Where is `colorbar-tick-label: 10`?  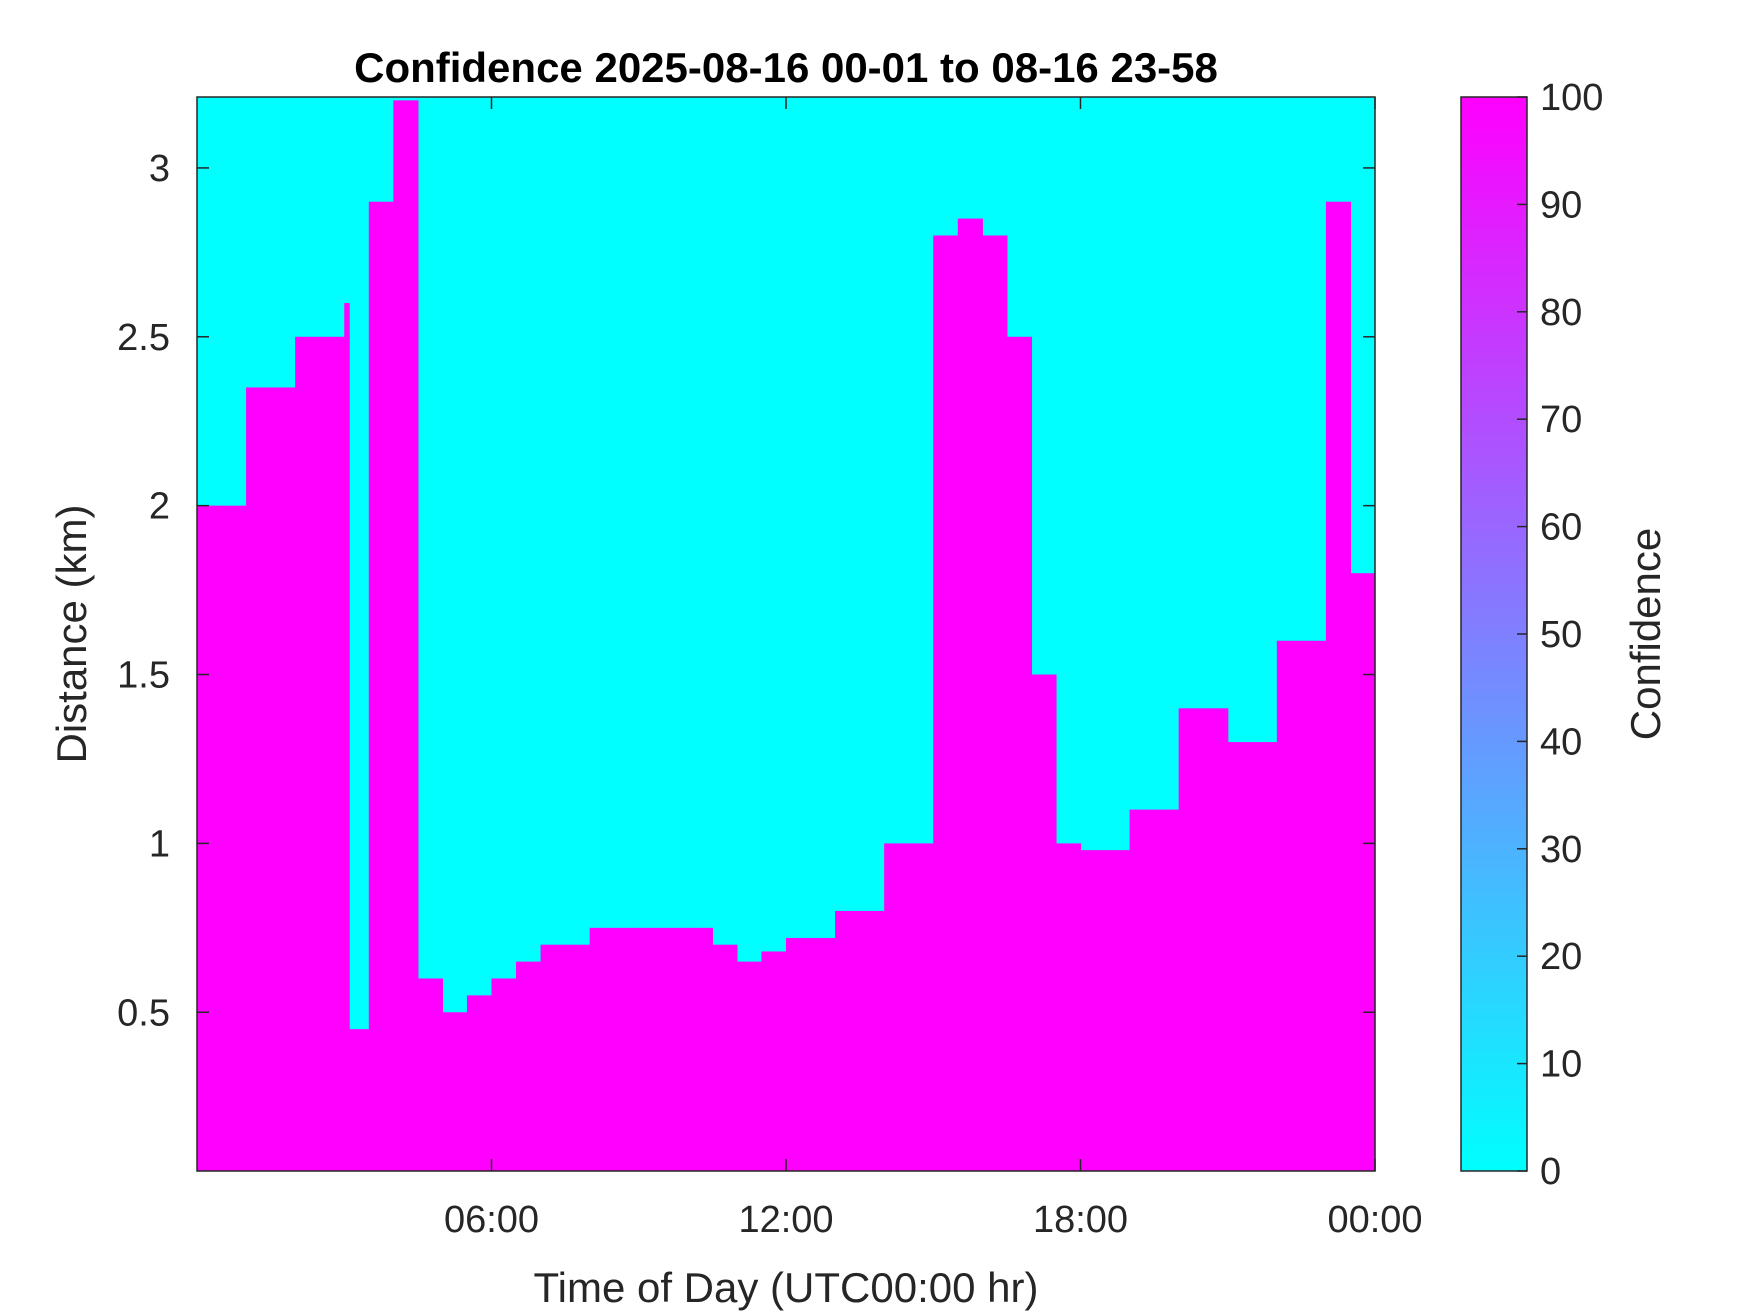
colorbar-tick-label: 10 is located at coordinates (1561, 1065).